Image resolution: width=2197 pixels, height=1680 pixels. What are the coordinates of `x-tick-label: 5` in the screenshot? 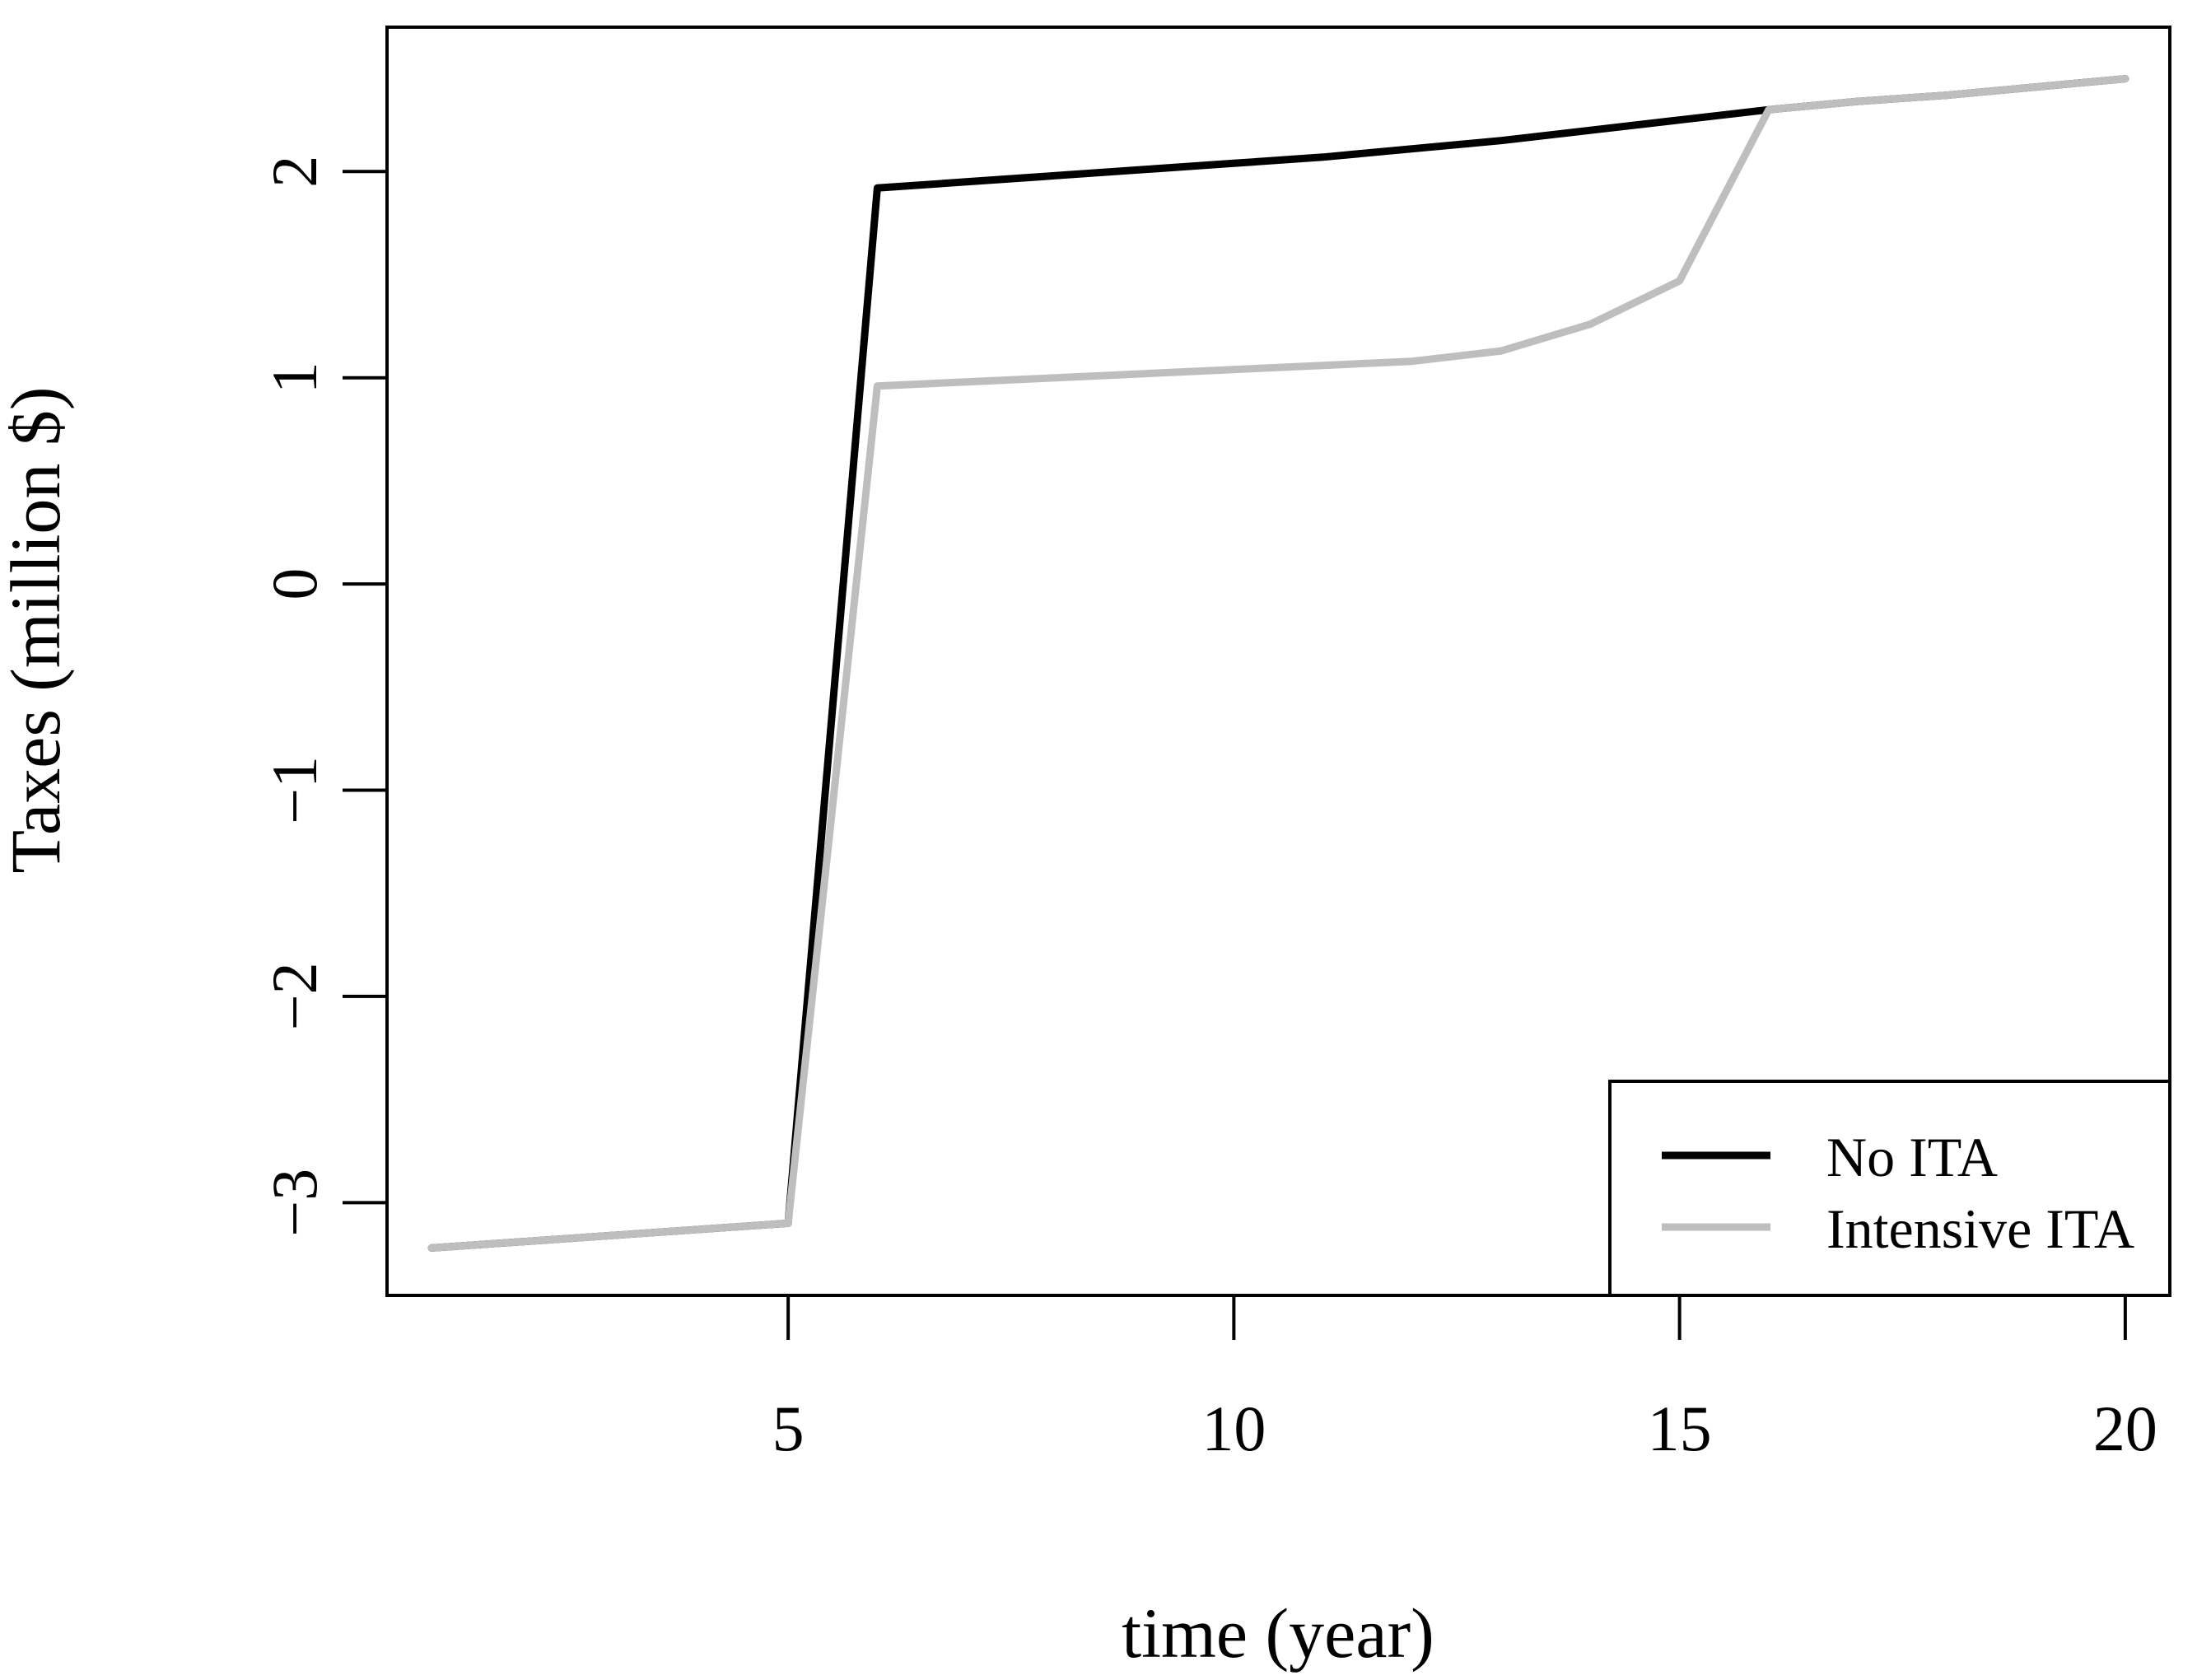 It's located at (788, 1428).